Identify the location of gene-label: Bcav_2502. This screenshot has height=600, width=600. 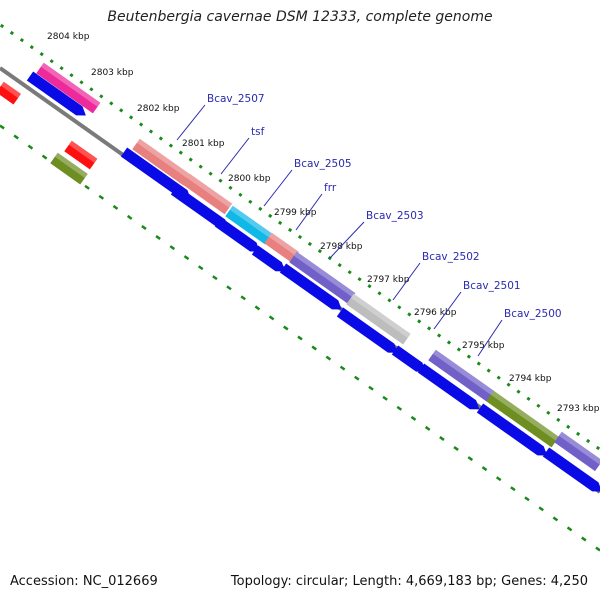
(451, 257).